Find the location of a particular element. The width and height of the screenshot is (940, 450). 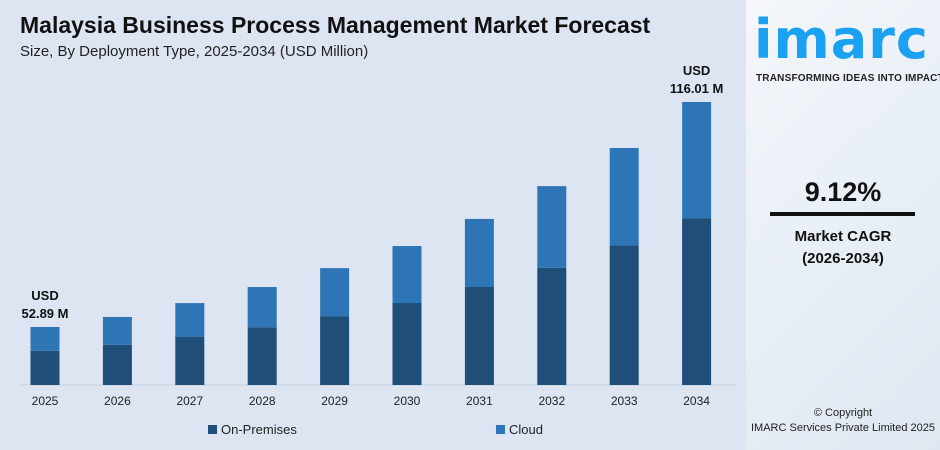

imarc-logo: imarc is located at coordinates (841, 39).